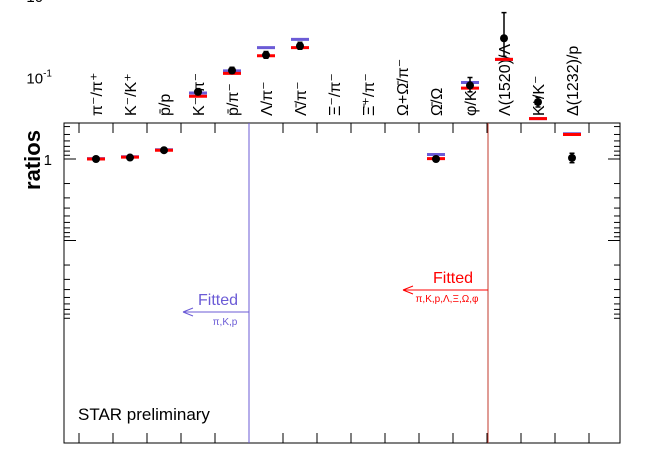 The width and height of the screenshot is (664, 456). Describe the element at coordinates (369, 94) in the screenshot. I see `category-label: Ξ̄⁺/π⁻` at that location.